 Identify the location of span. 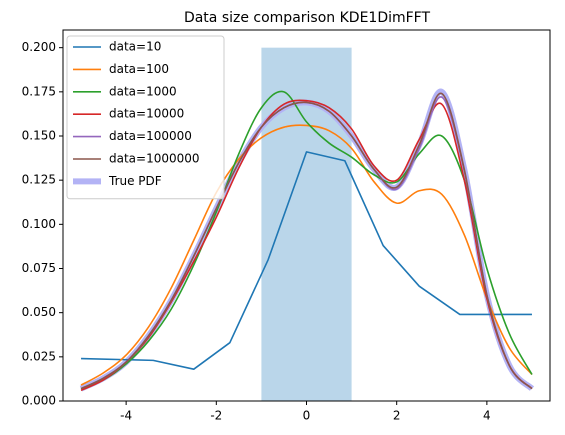
(306, 224).